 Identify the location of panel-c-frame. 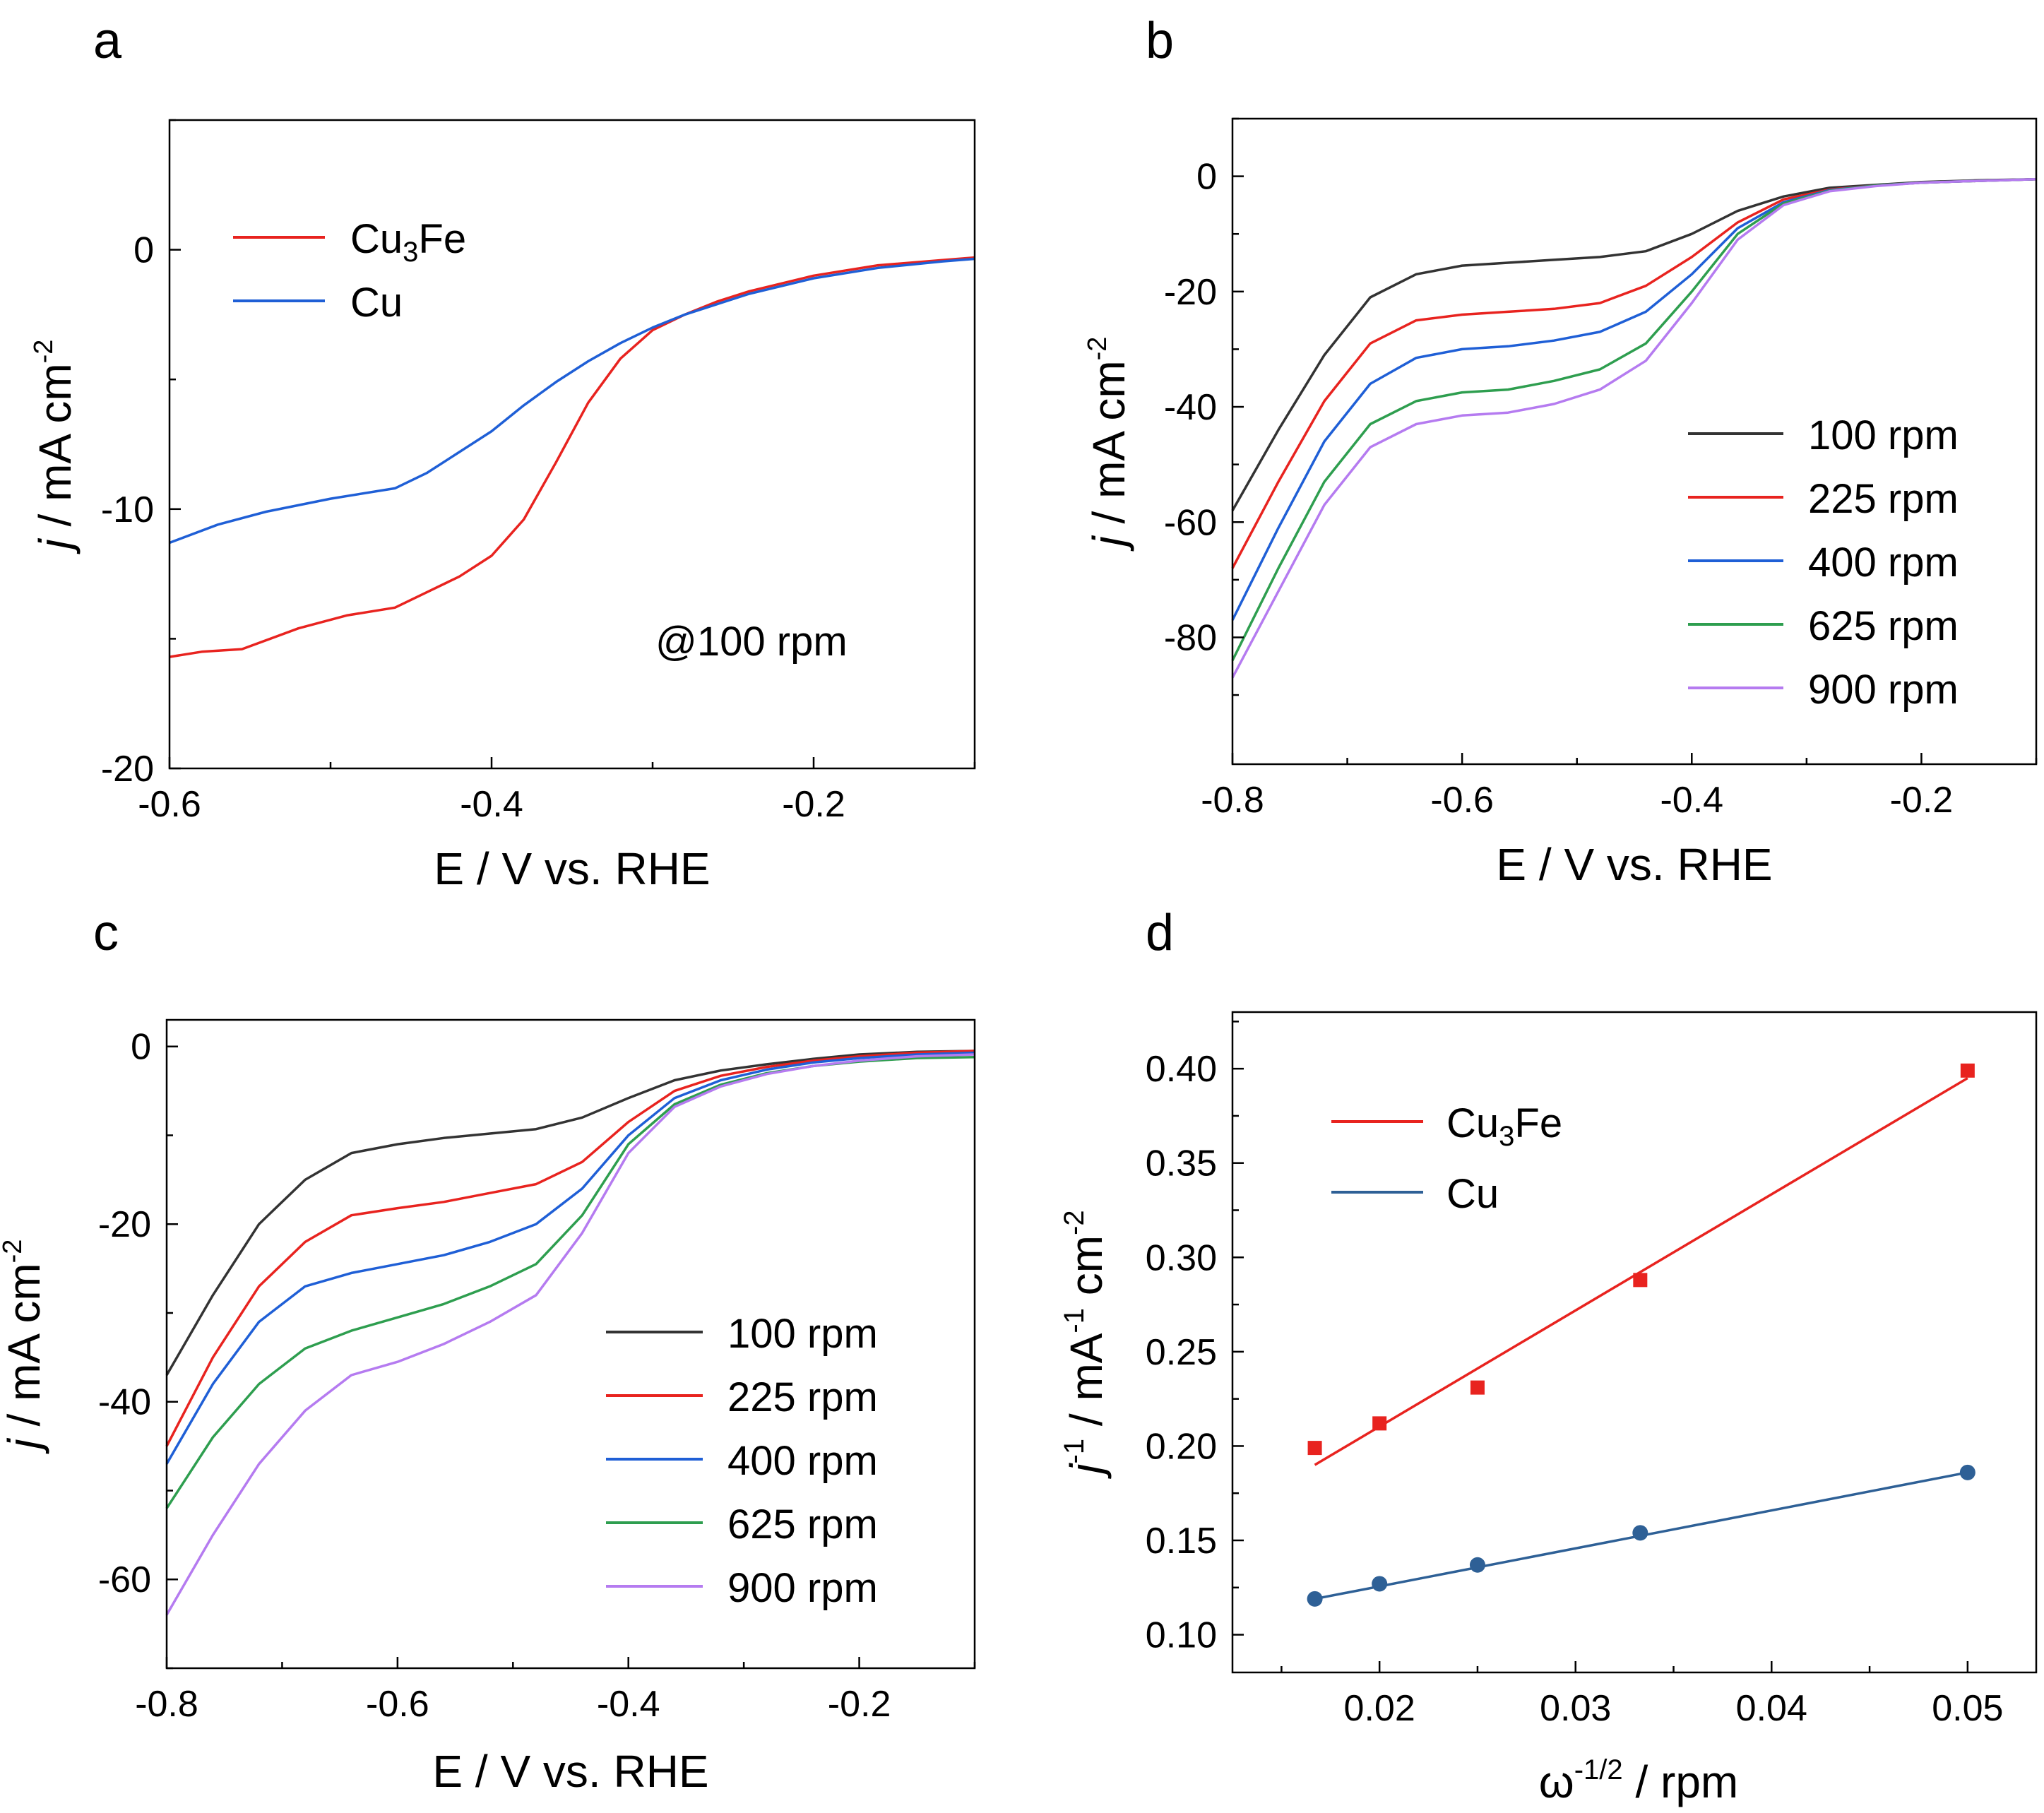
(570, 1344).